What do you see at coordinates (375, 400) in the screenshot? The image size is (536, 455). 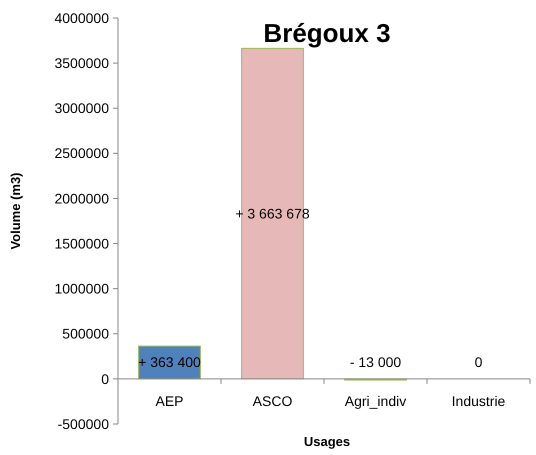 I see `x-tick-label: Agri_indiv` at bounding box center [375, 400].